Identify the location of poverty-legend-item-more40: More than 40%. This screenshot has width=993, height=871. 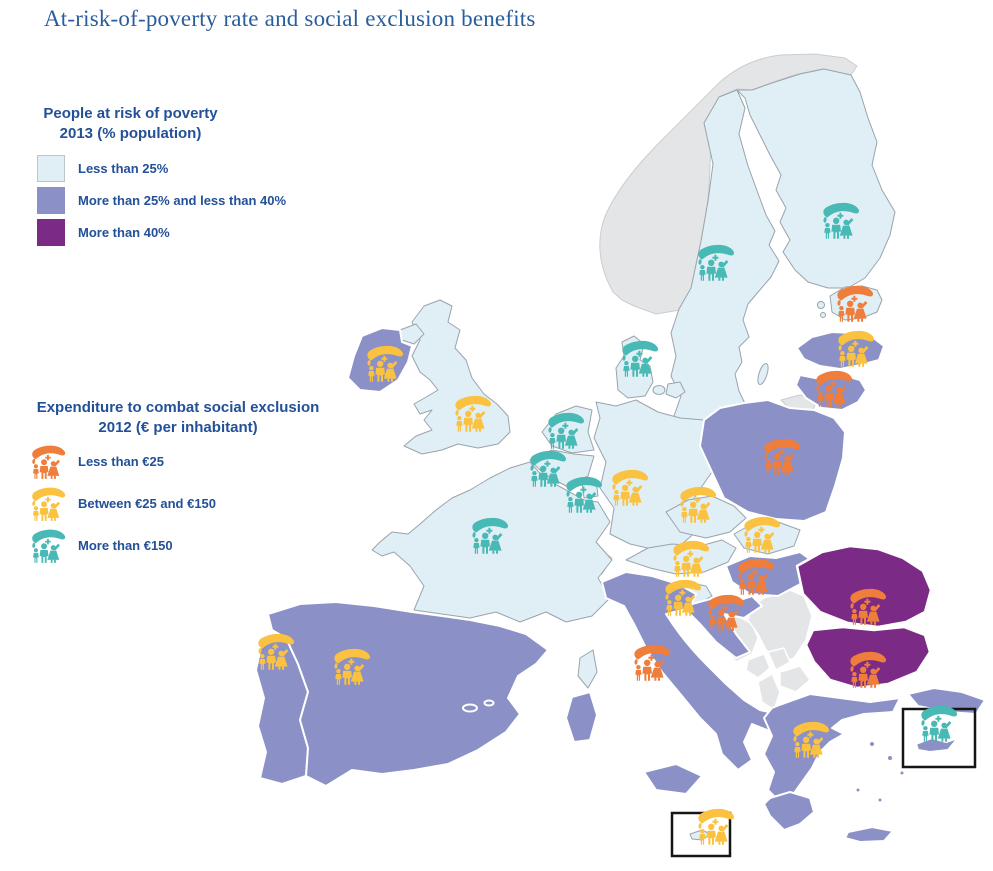
(103, 232).